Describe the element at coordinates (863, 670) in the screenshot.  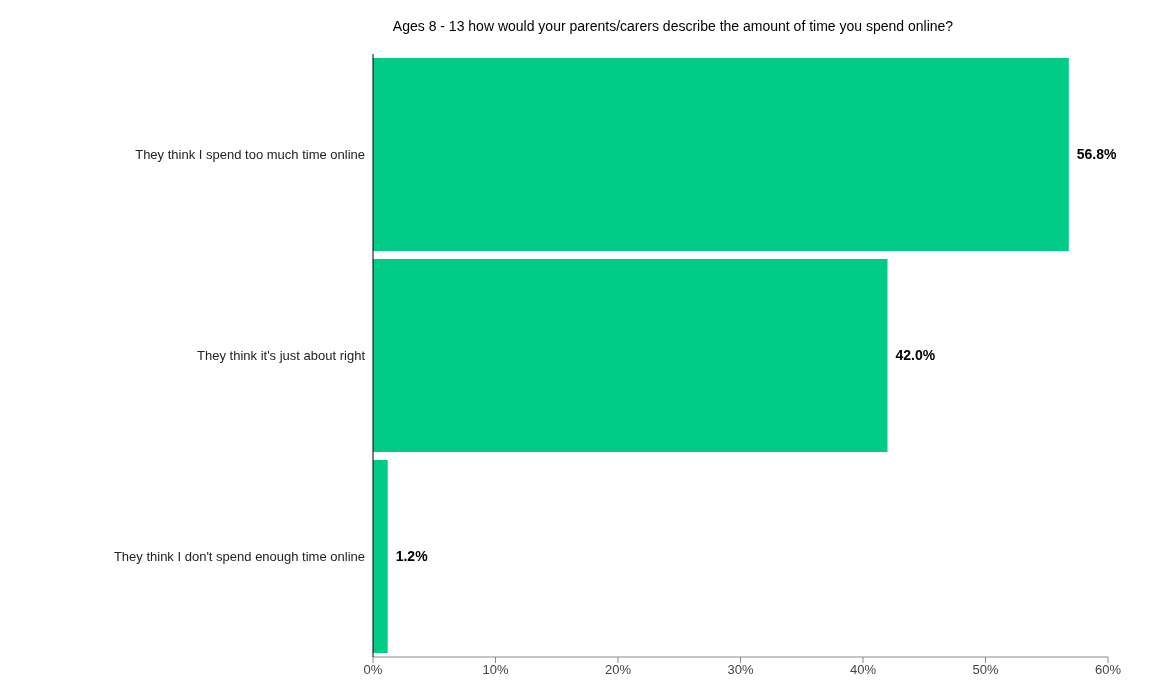
I see `x-tick-label: 40%` at that location.